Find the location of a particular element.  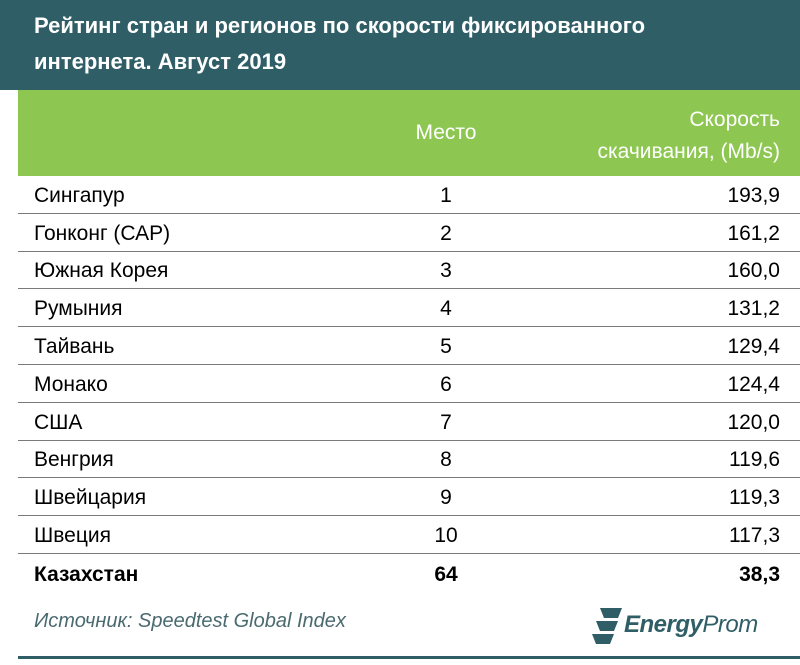

cell-country: Швеция is located at coordinates (72, 535).